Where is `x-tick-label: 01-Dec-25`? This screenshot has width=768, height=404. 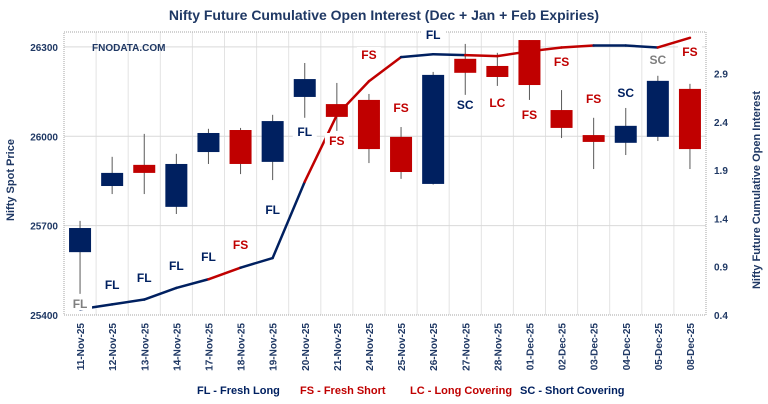
x-tick-label: 01-Dec-25 is located at coordinates (530, 347).